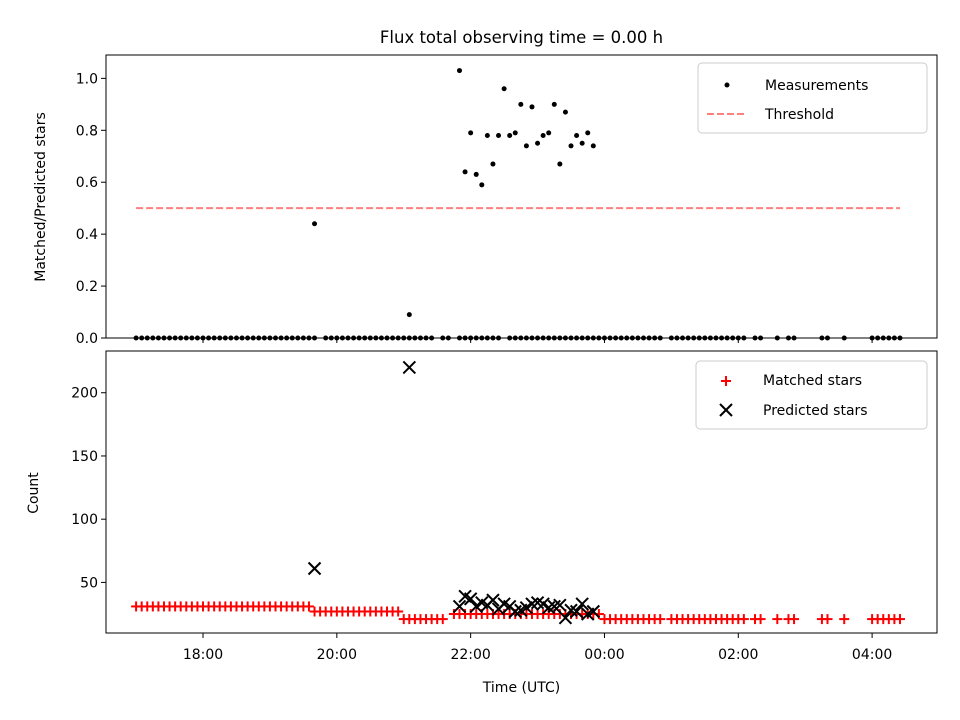 This screenshot has height=720, width=960. I want to click on legend-measurements-marker, so click(727, 85).